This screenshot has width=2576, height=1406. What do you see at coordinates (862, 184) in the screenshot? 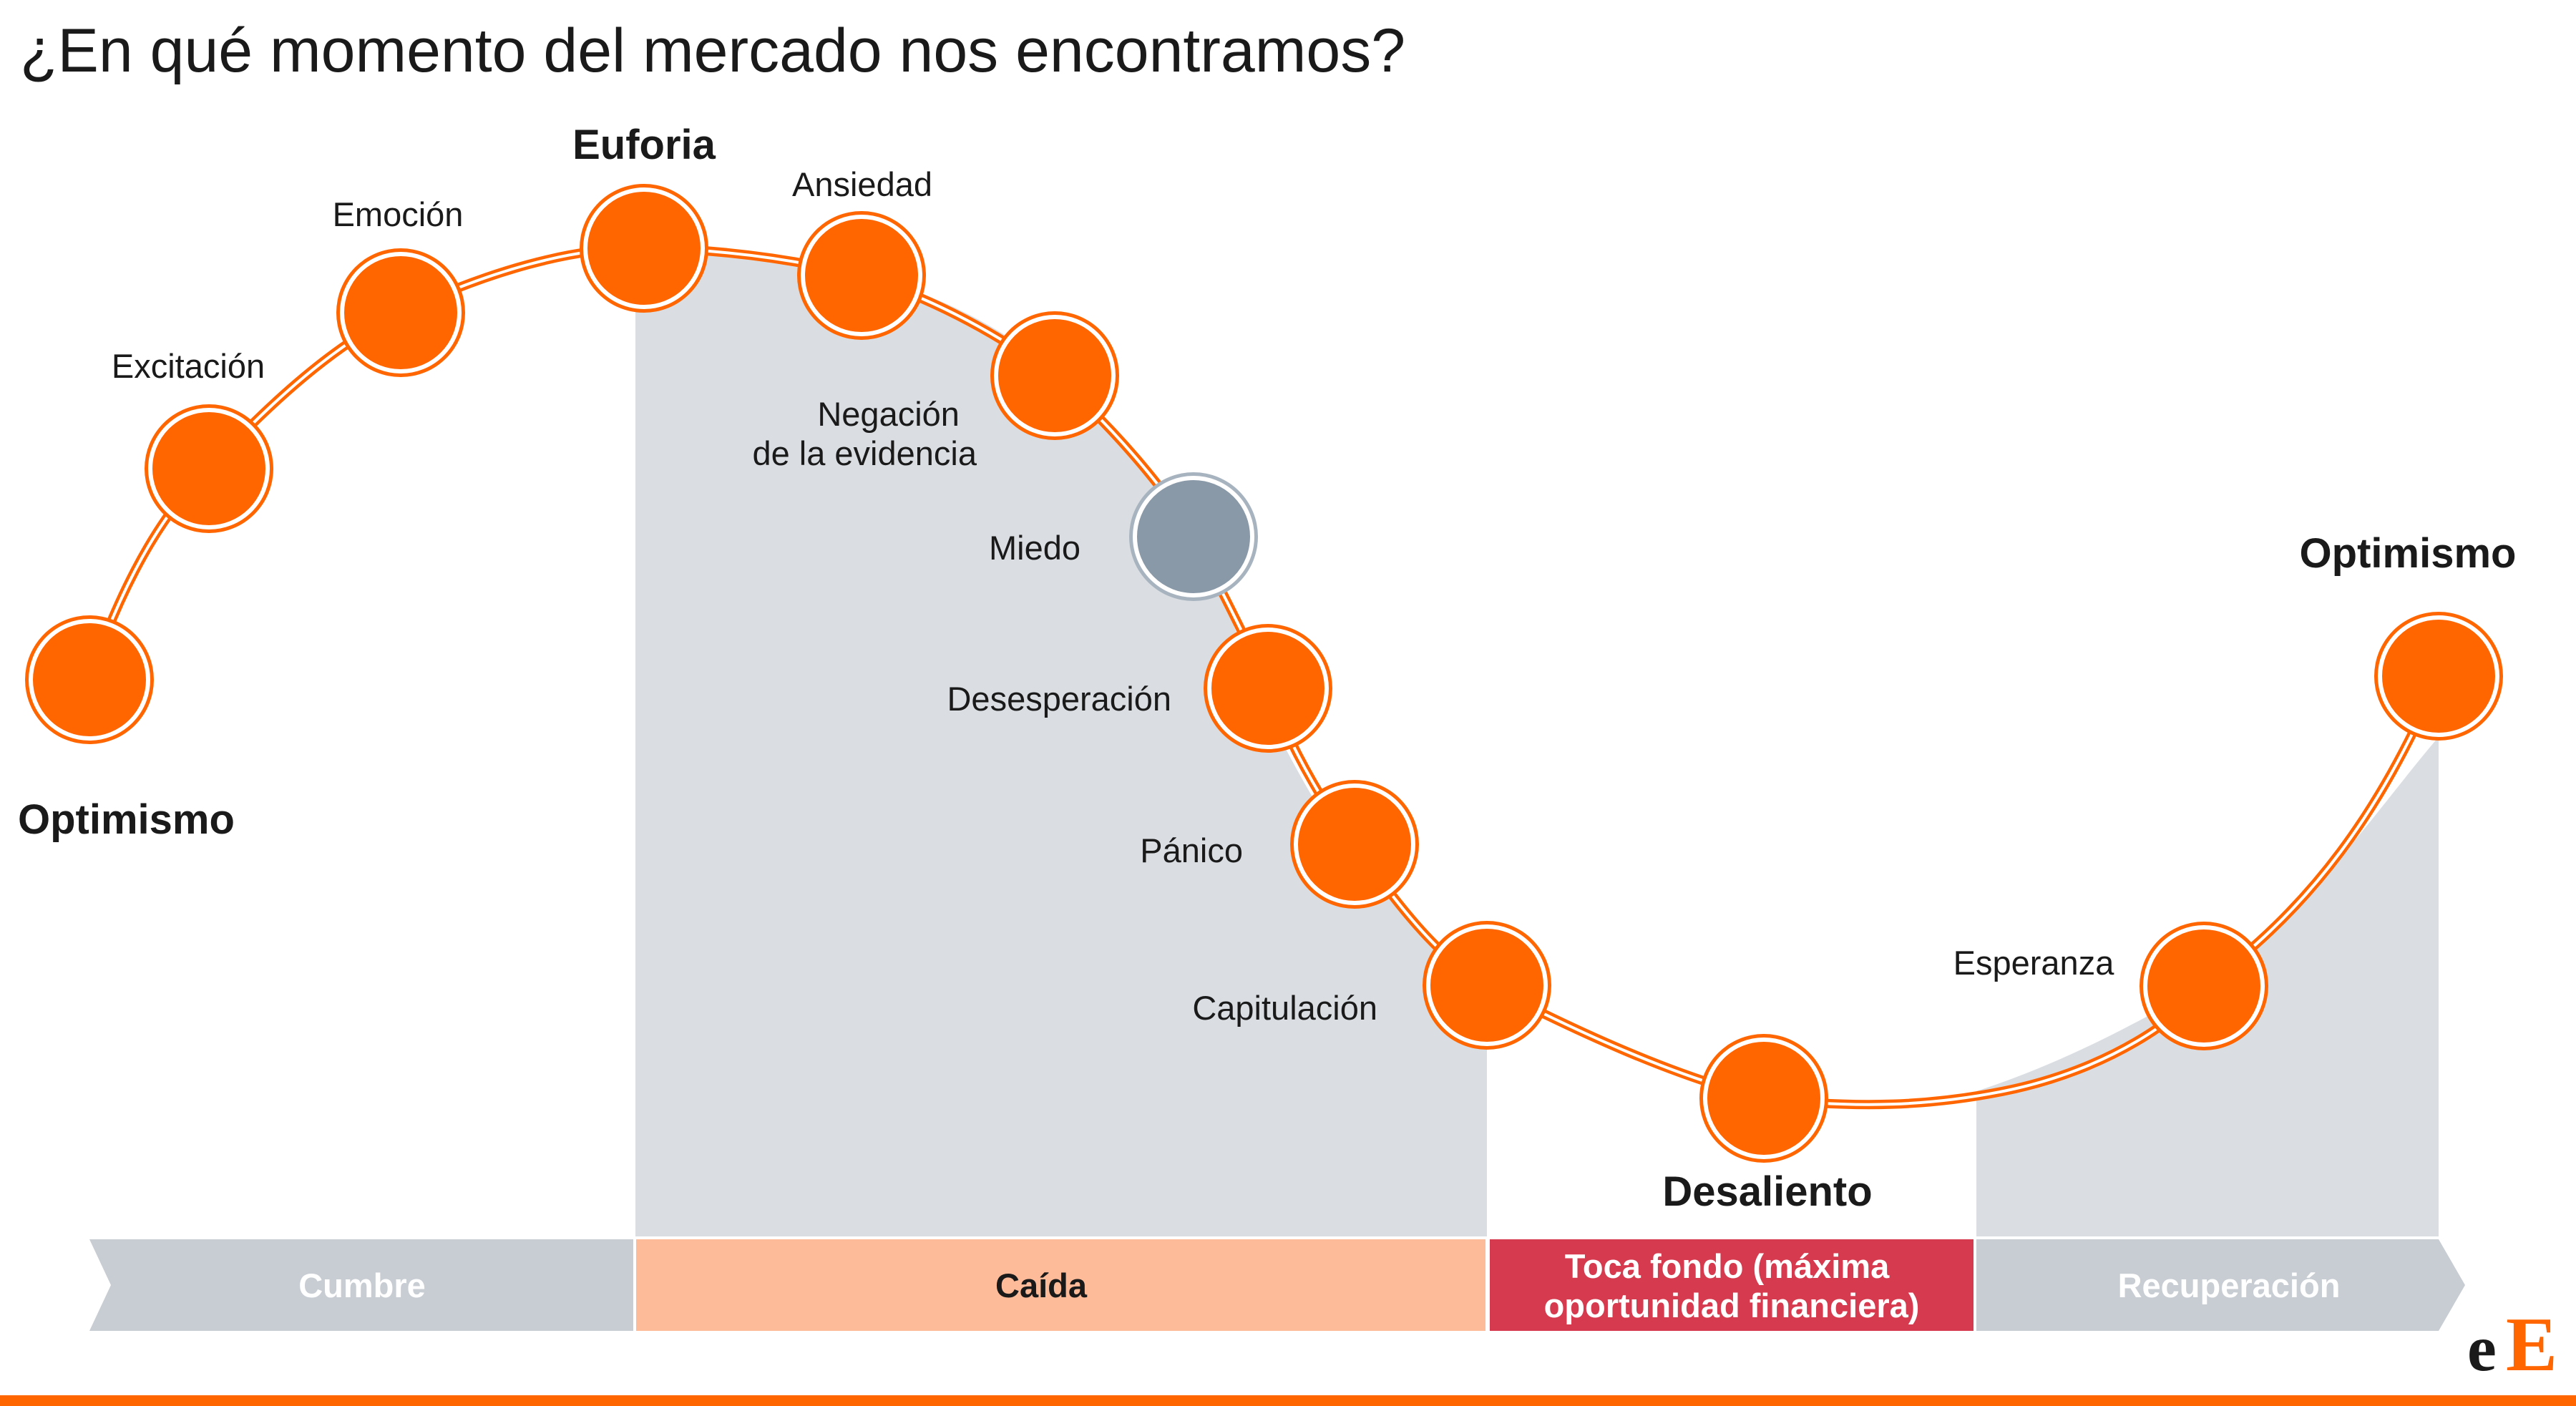
I see `stage-label-ansiedad: Ansiedad` at bounding box center [862, 184].